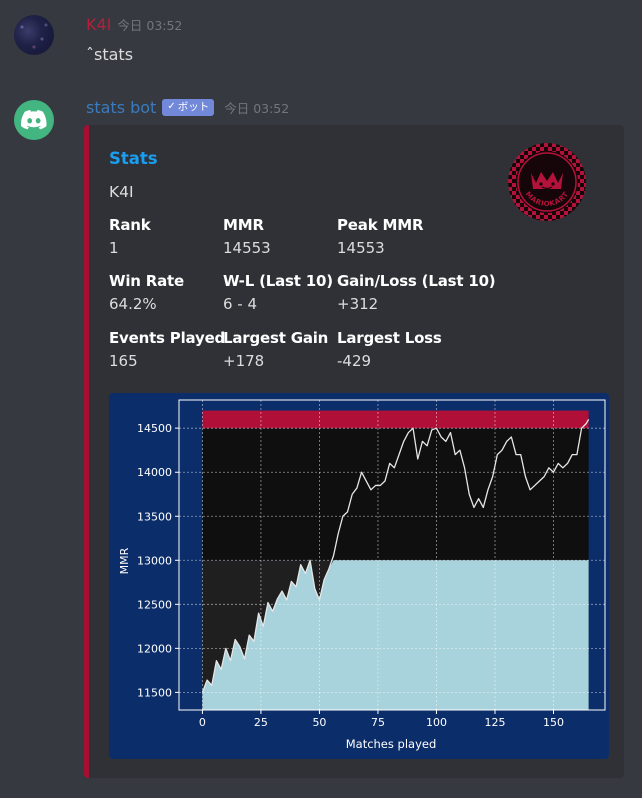  Describe the element at coordinates (494, 722) in the screenshot. I see `x-tick-label: 125` at that location.